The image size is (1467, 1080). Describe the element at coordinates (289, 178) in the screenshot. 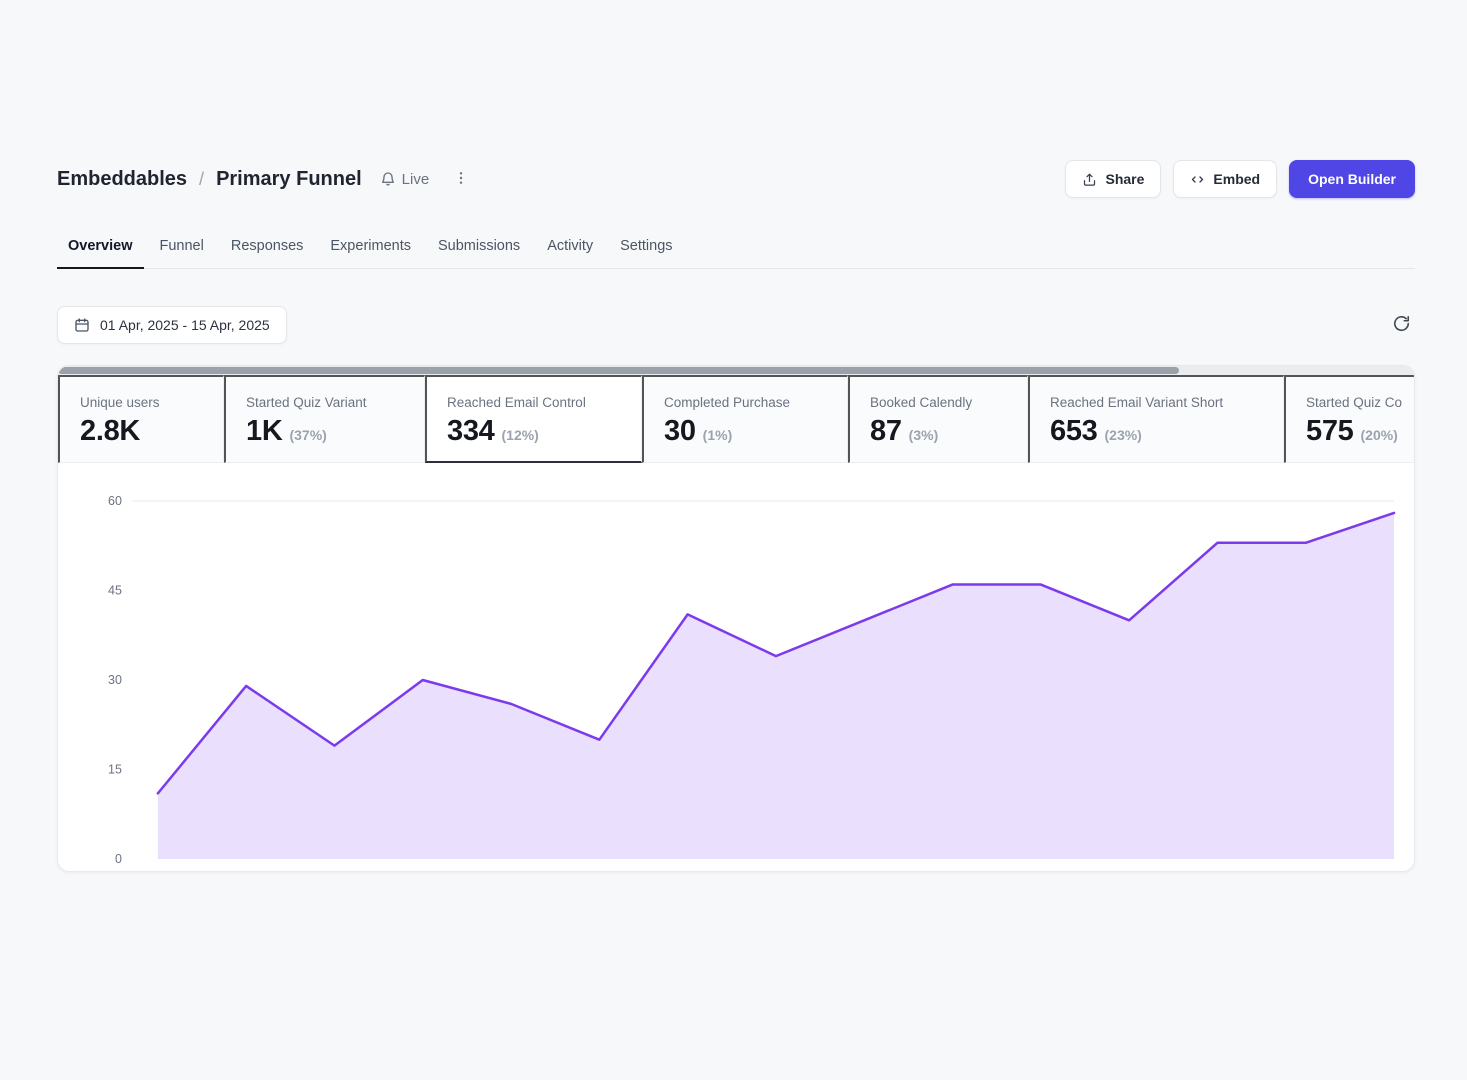

I see `page-title: Primary Funnel` at that location.